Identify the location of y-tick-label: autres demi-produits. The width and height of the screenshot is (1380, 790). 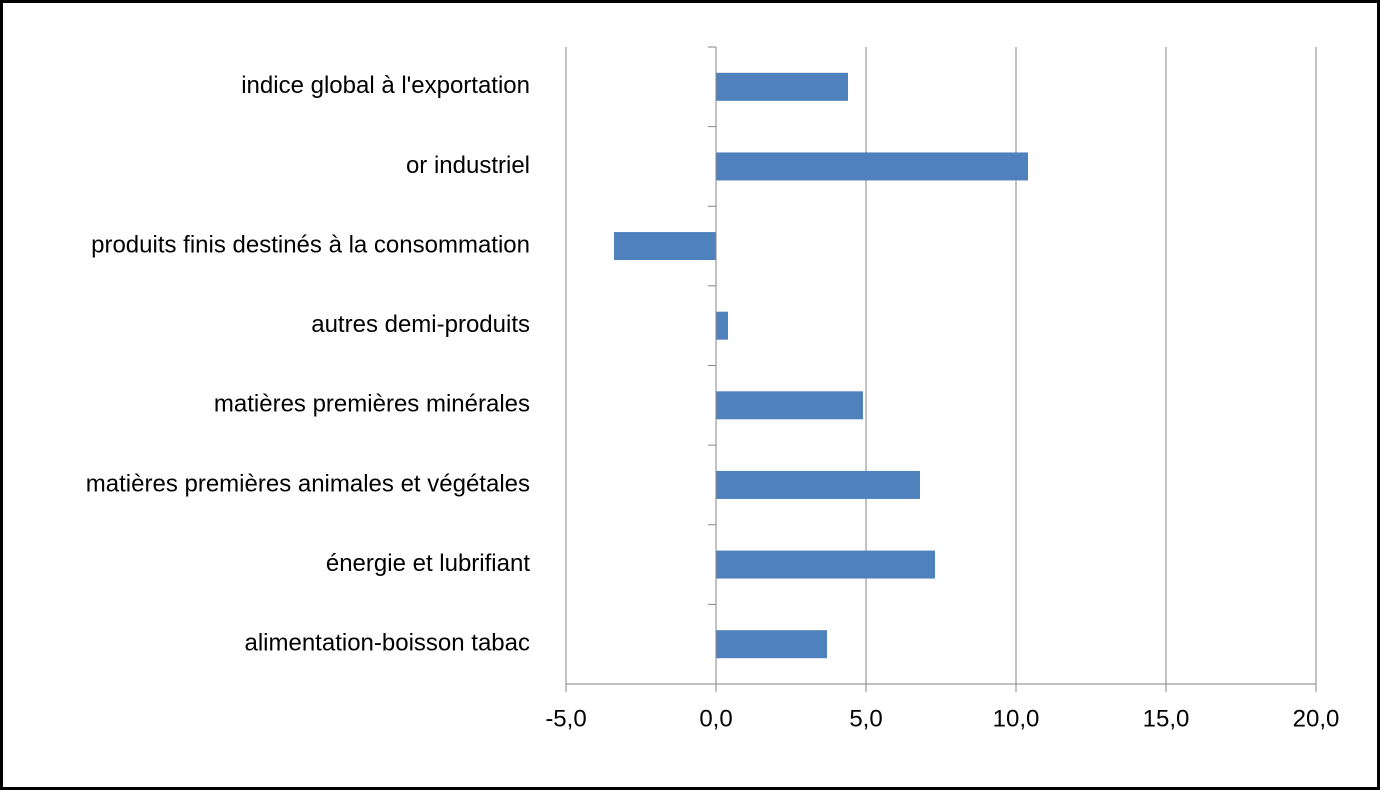
(420, 324).